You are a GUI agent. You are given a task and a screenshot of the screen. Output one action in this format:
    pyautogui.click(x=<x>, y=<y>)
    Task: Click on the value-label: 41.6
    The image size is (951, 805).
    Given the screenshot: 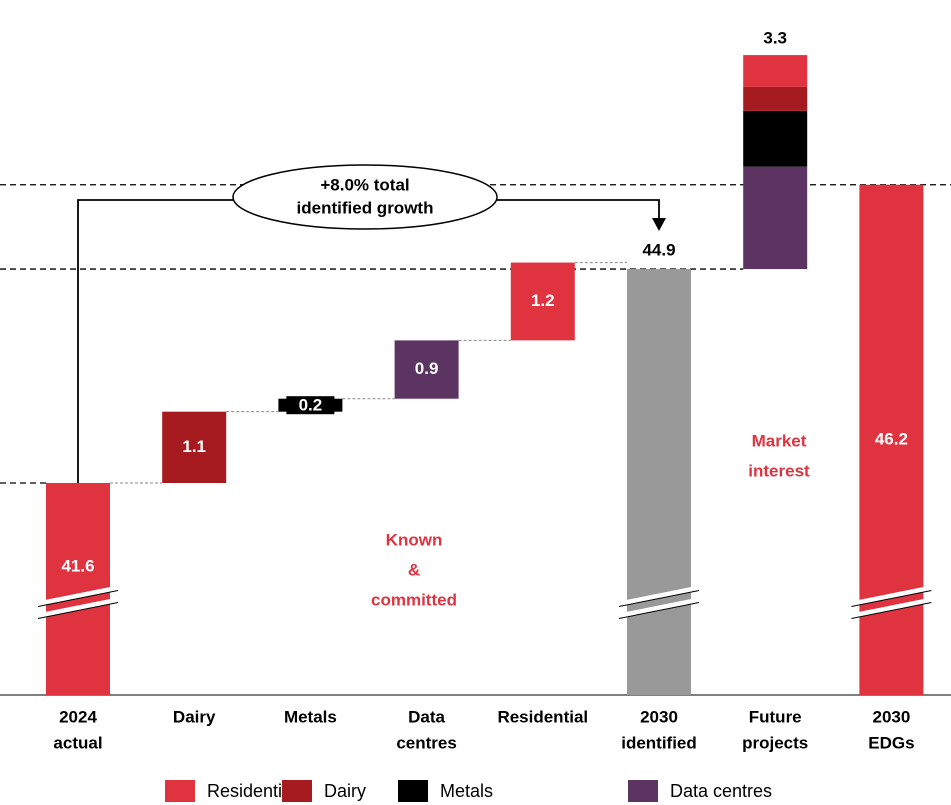 What is the action you would take?
    pyautogui.click(x=77, y=565)
    